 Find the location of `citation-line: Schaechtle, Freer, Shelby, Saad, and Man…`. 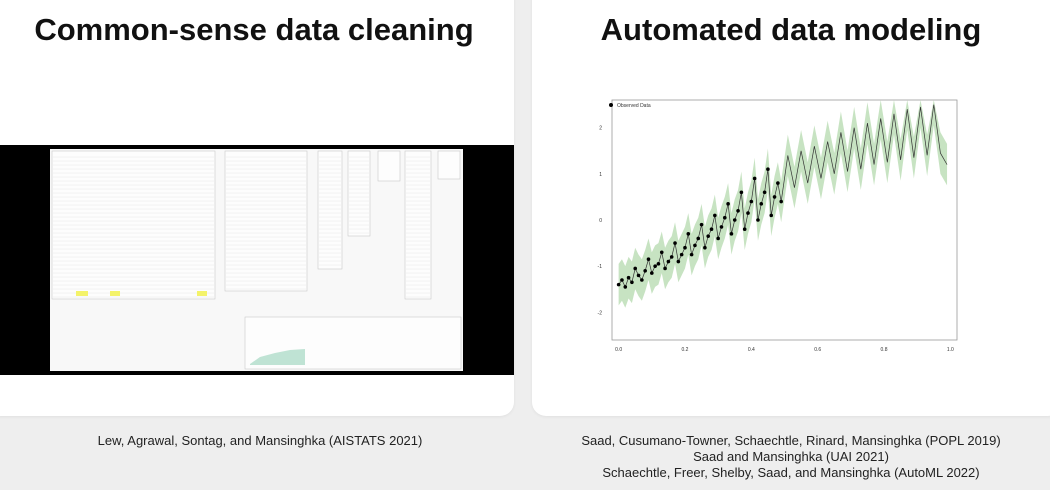

citation-line: Schaechtle, Freer, Shelby, Saad, and Man… is located at coordinates (791, 472).